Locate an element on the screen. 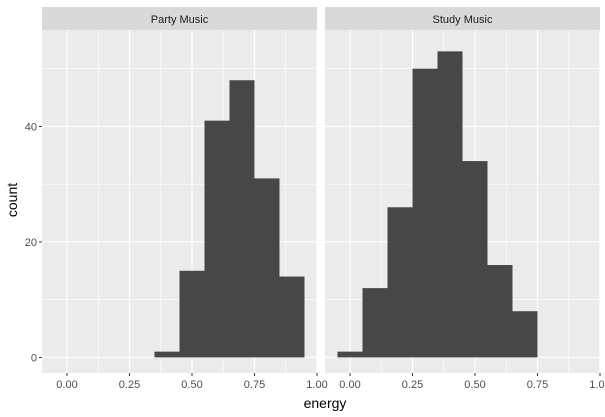 This screenshot has width=605, height=417. y-tick-label: 0 is located at coordinates (34, 358).